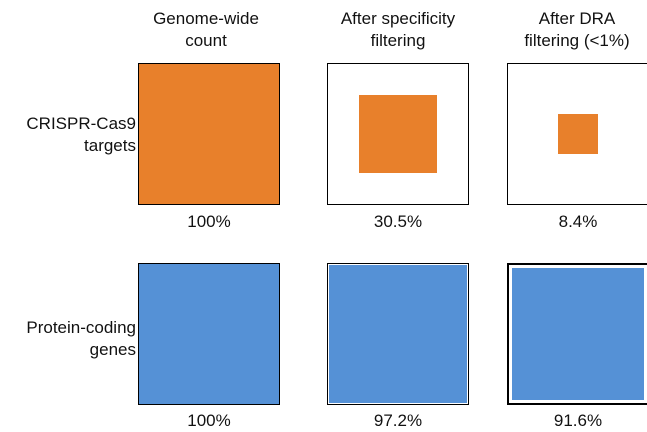 The height and width of the screenshot is (432, 647). Describe the element at coordinates (398, 30) in the screenshot. I see `column-header-after-specificity: After specificity filtering` at that location.